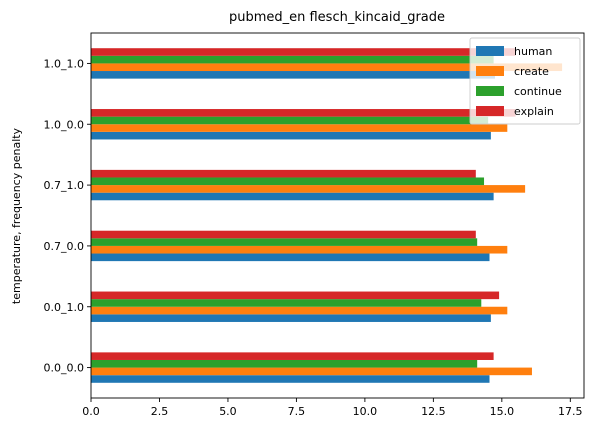 This screenshot has width=597, height=433. Describe the element at coordinates (292, 196) in the screenshot. I see `bar-human-0.7_1.0` at that location.